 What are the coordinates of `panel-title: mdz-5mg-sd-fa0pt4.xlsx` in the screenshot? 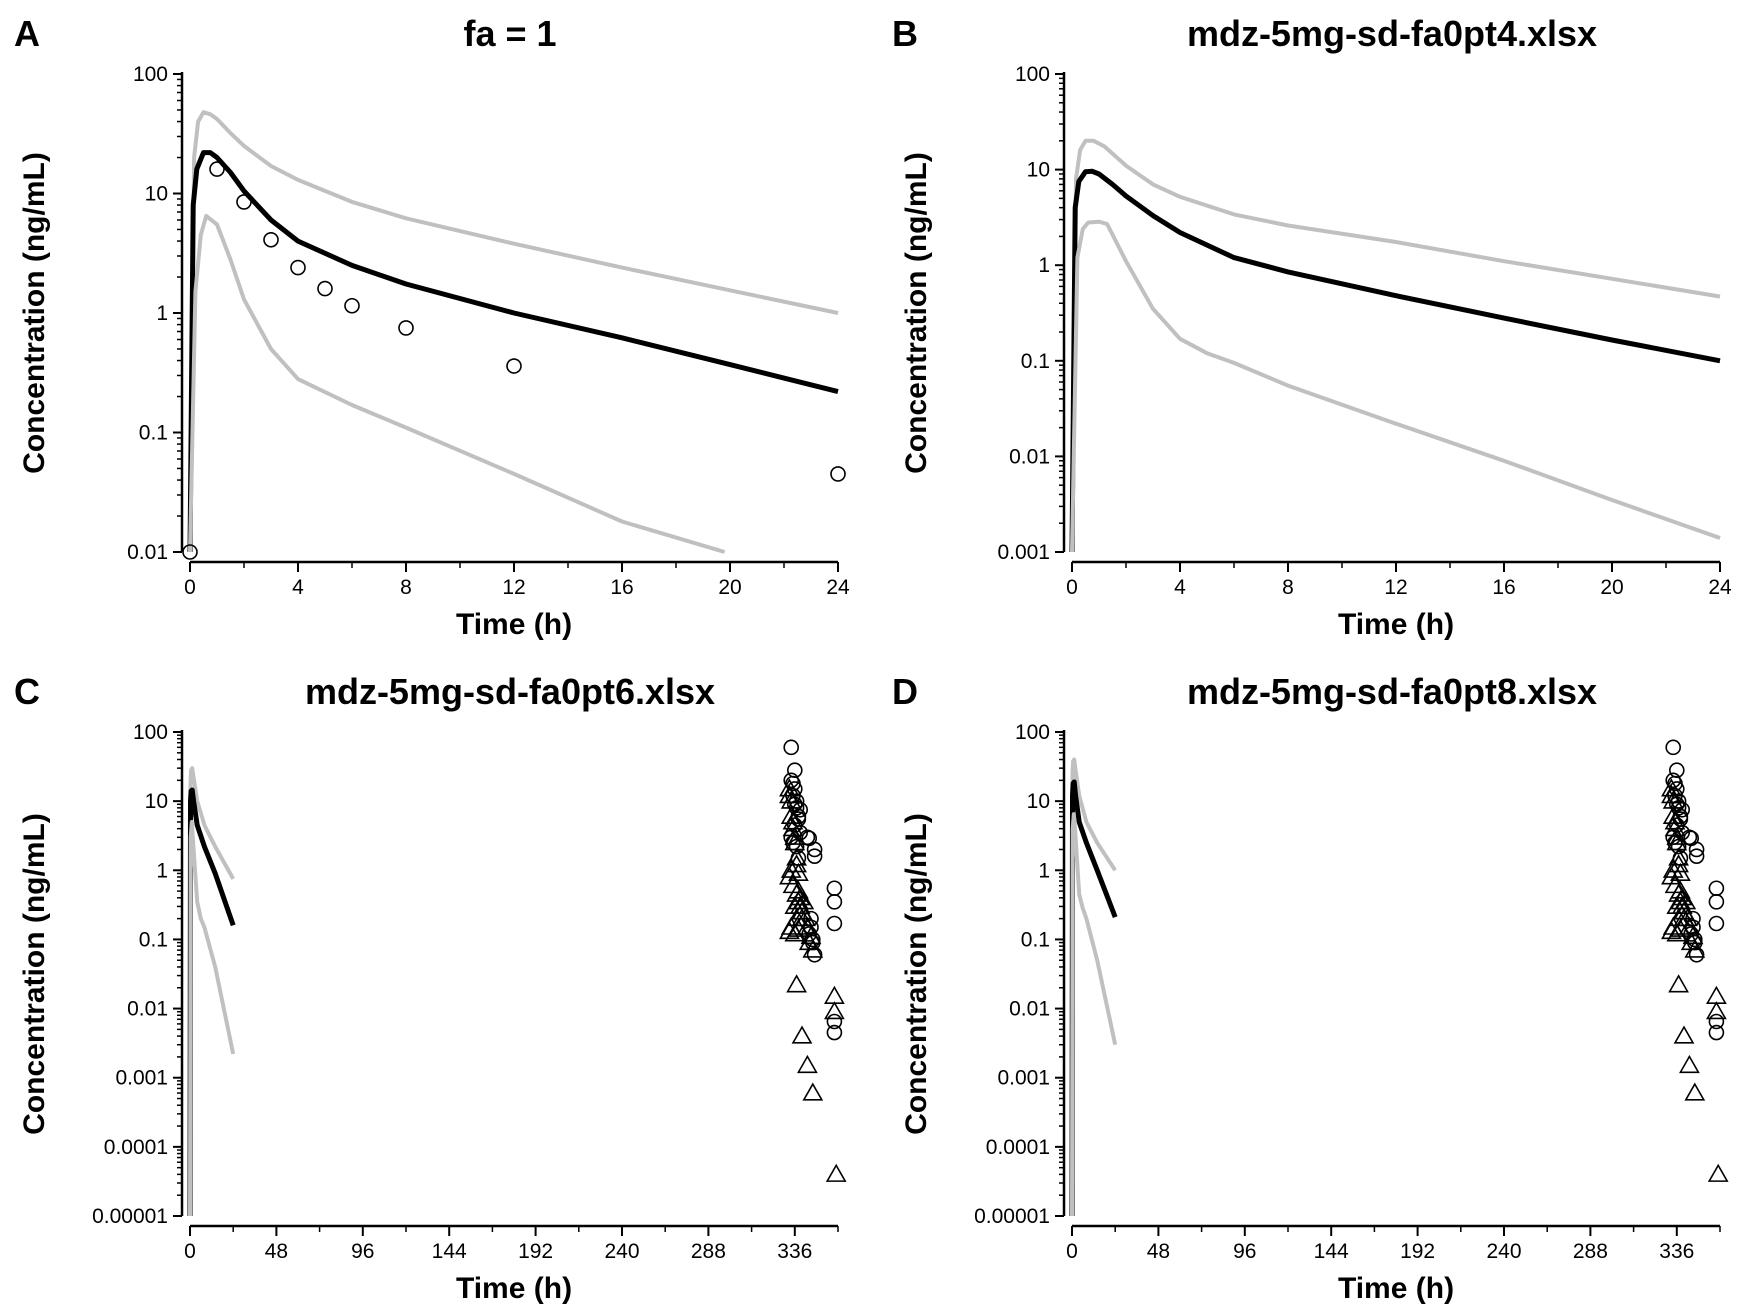 It's located at (1392, 33).